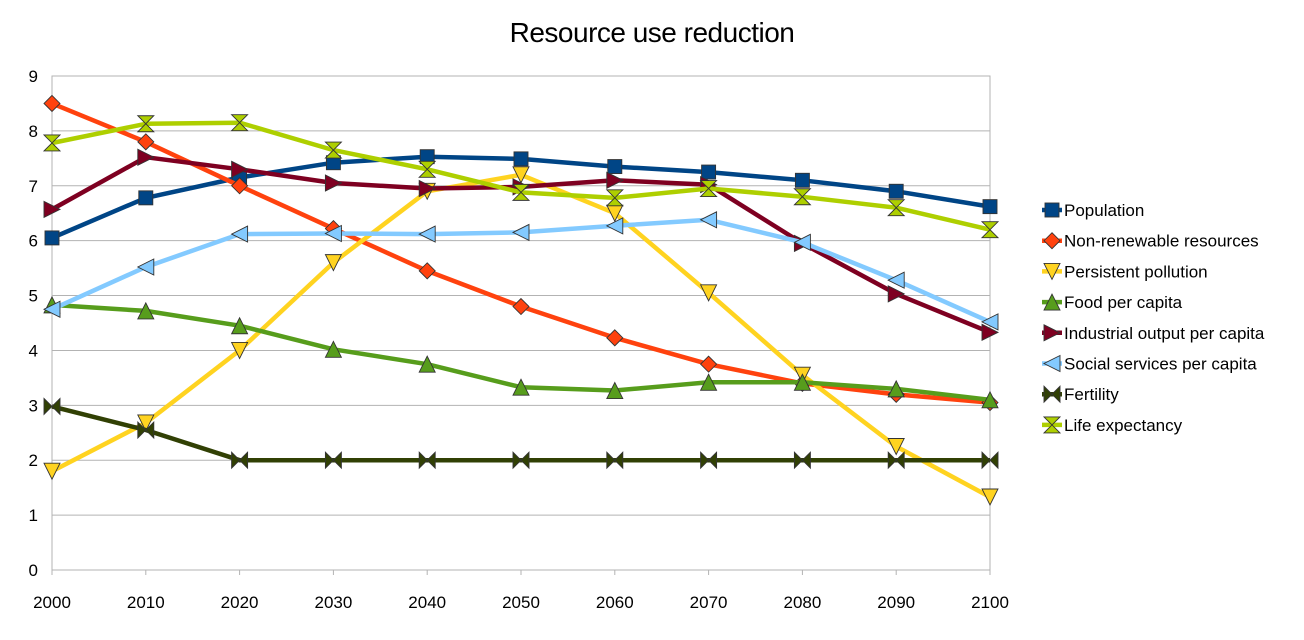 The image size is (1304, 640). I want to click on series-life-expectancy, so click(521, 176).